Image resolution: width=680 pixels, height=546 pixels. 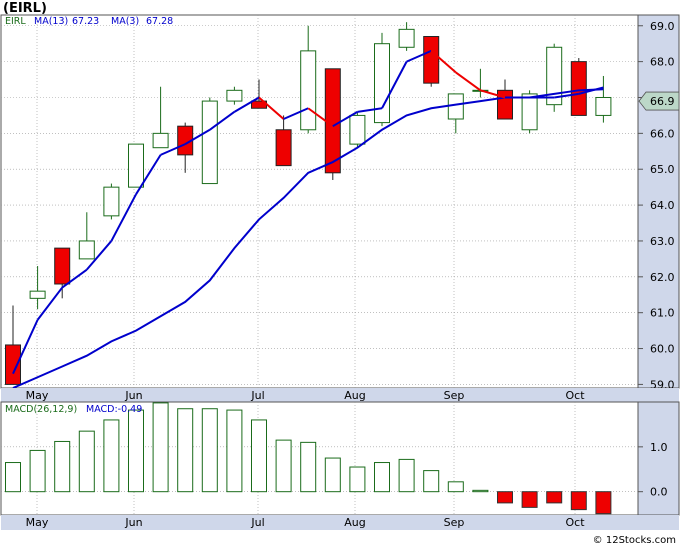 I want to click on watermark: © 12Stocks.com, so click(x=634, y=540).